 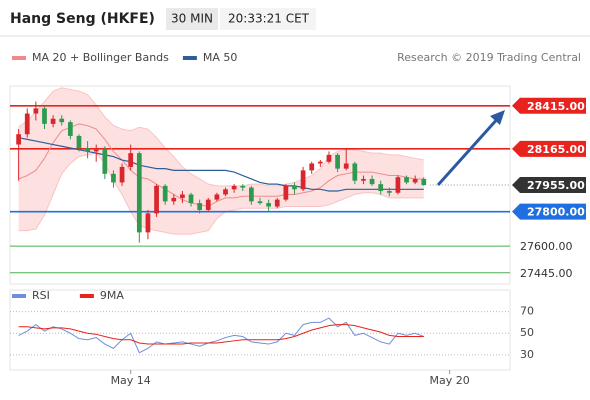 I want to click on timeframe: 30 MIN, so click(x=192, y=19).